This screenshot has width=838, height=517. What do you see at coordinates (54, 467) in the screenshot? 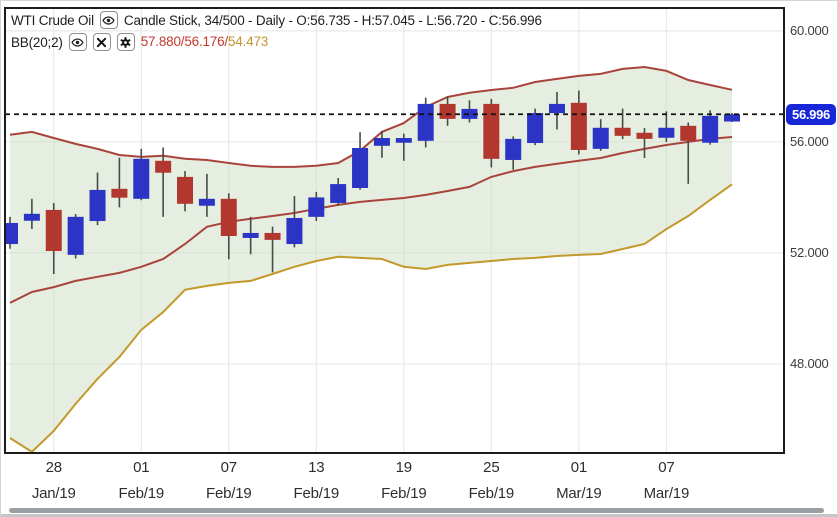
I see `date-axis-day-label: 28` at bounding box center [54, 467].